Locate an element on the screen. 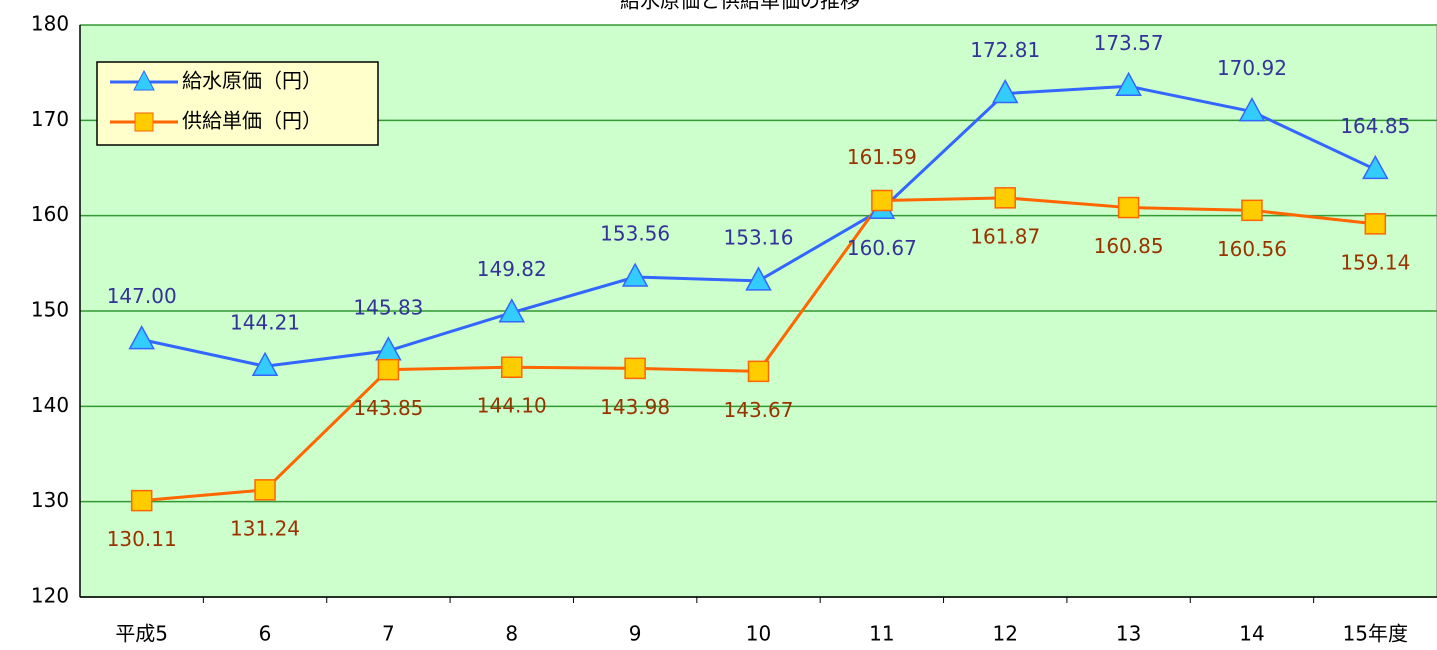 This screenshot has width=1437, height=650. x-tick-label: 12 is located at coordinates (1005, 634).